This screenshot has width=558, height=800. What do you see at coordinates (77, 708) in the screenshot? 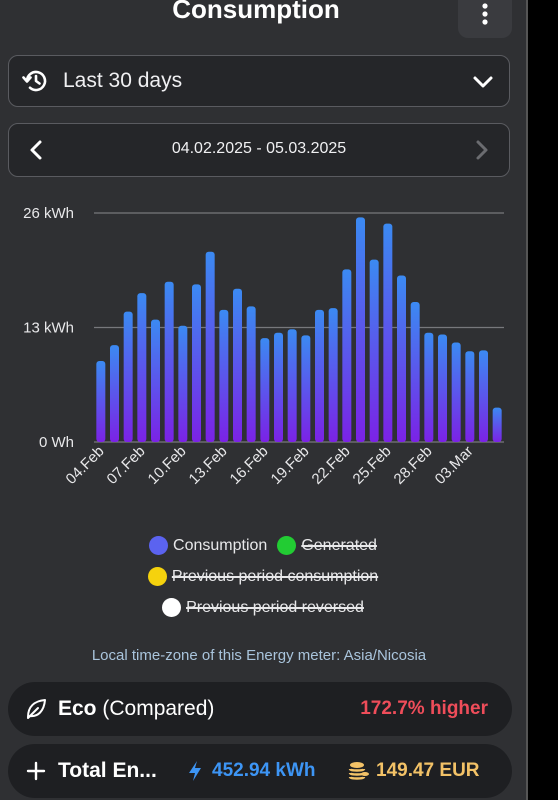
I see `eco-title-bold: Eco` at bounding box center [77, 708].